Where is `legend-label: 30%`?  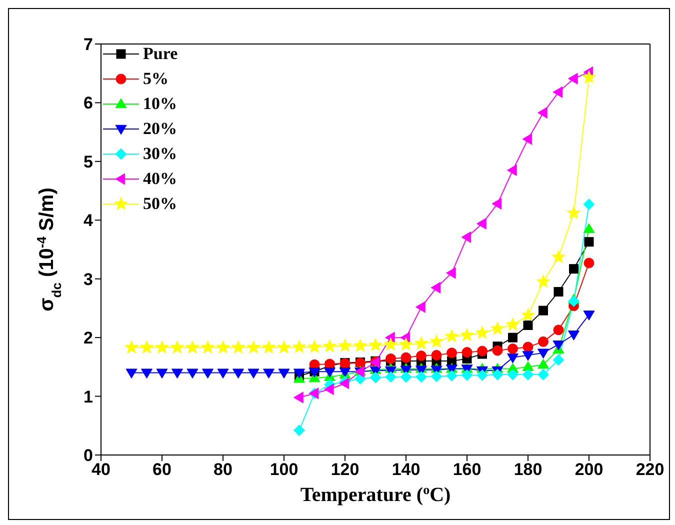 legend-label: 30% is located at coordinates (160, 154).